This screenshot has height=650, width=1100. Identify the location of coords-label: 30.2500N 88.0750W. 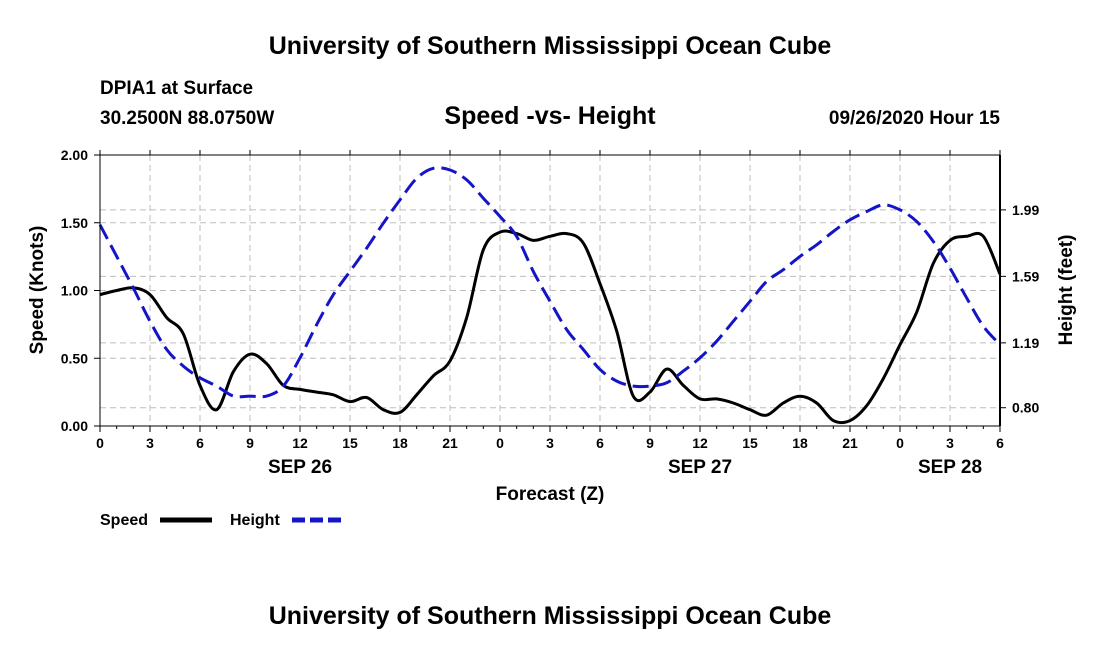
(187, 118).